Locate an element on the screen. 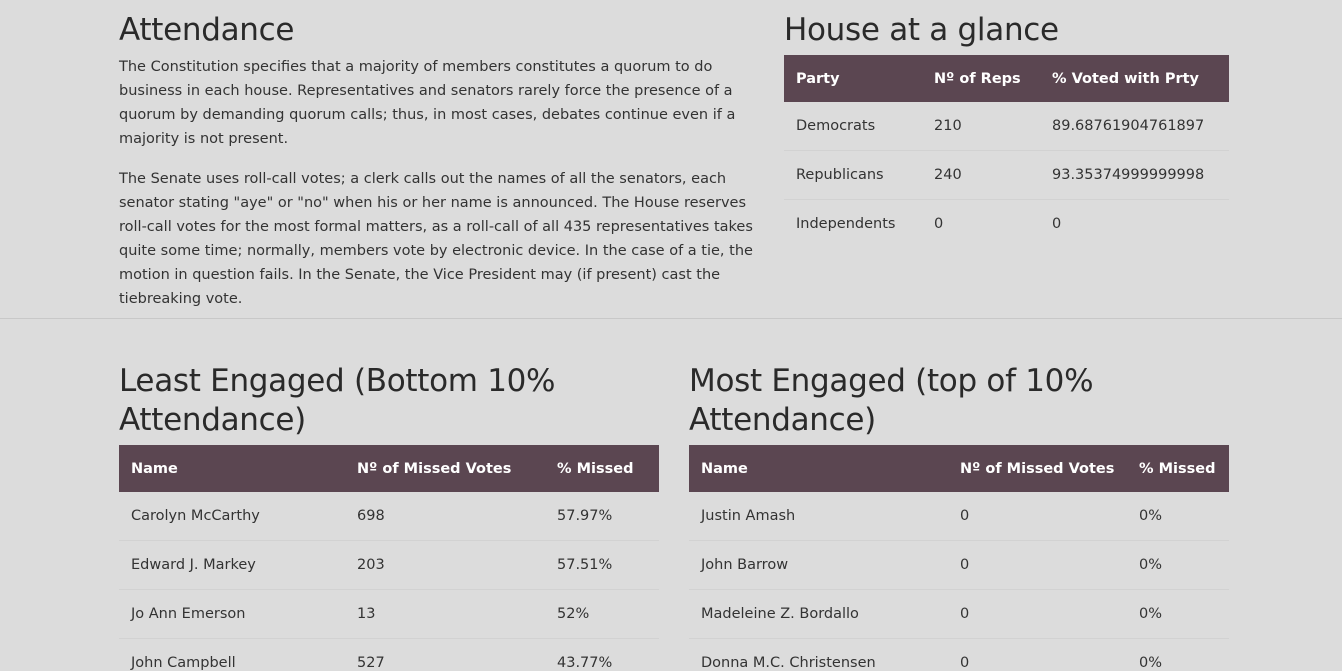  least-engaged-title: Least Engaged (Bottom 10% Attendance) is located at coordinates (337, 400).